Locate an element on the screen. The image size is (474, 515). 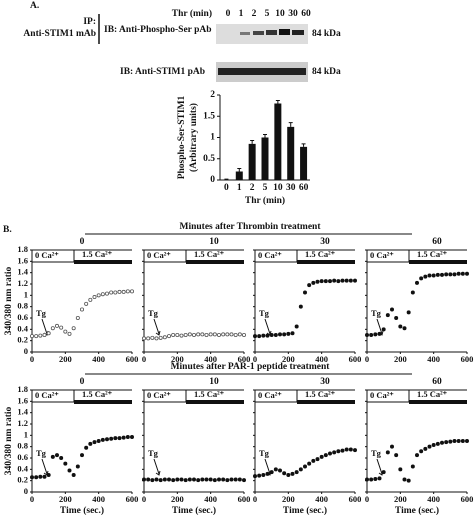
x-tick-label: 30 is located at coordinates (291, 188).